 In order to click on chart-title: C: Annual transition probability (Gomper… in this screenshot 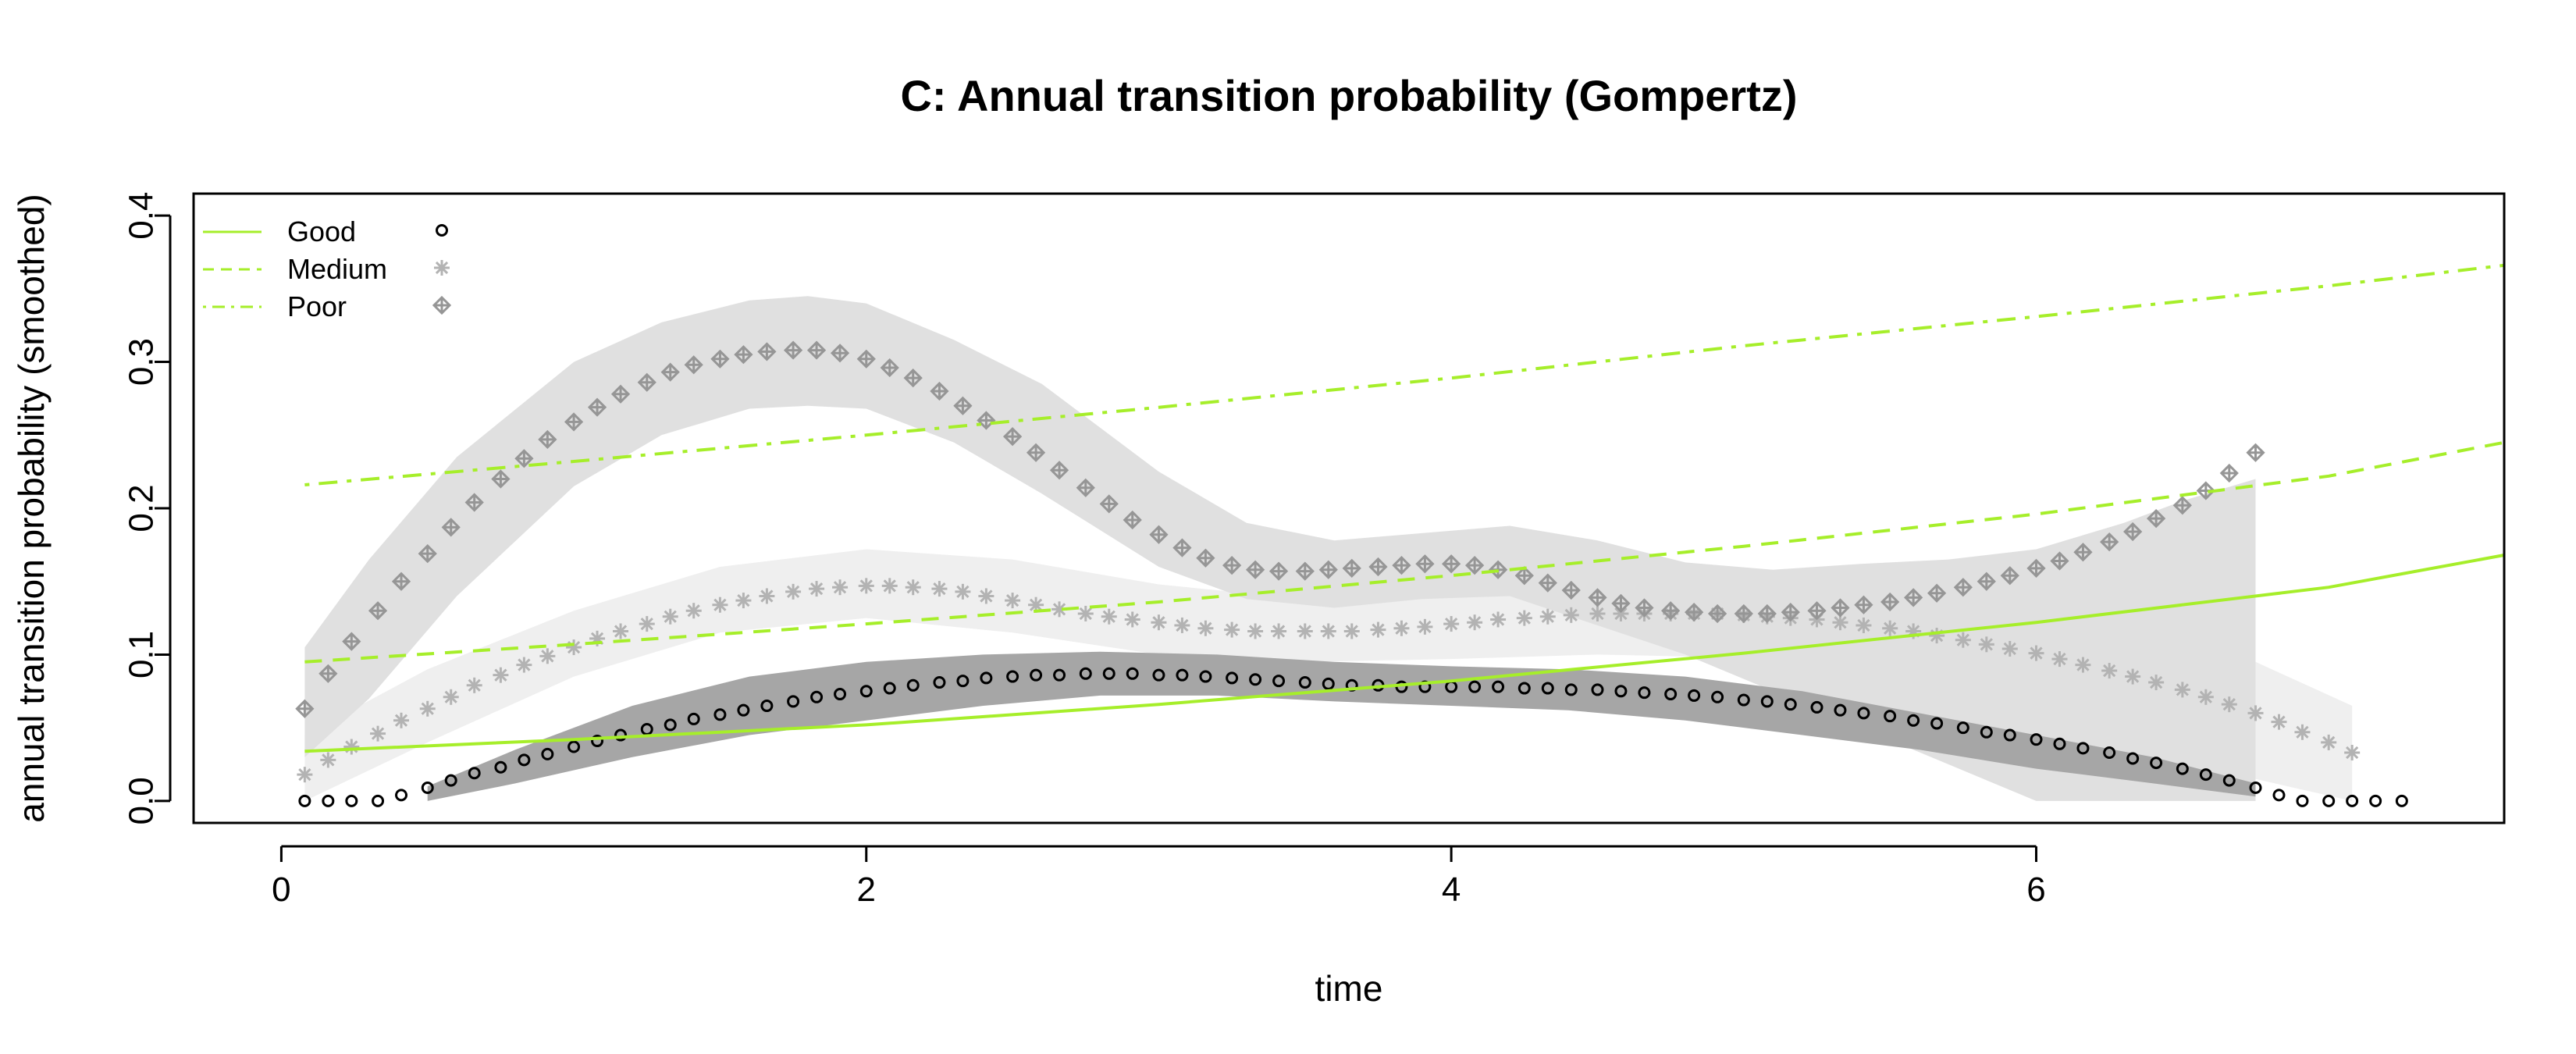, I will do `click(1348, 95)`.